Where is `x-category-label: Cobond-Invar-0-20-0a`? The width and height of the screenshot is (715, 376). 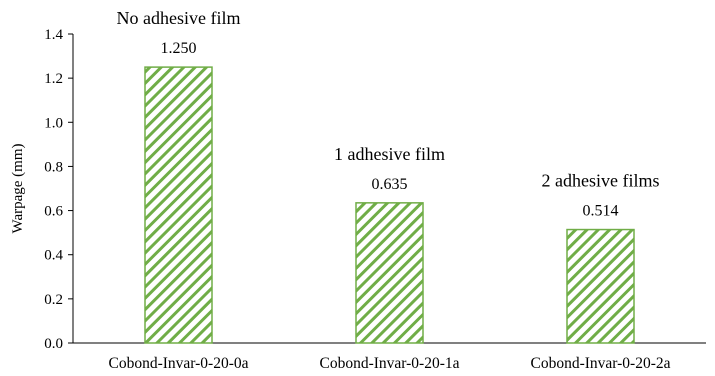
x-category-label: Cobond-Invar-0-20-0a is located at coordinates (178, 363).